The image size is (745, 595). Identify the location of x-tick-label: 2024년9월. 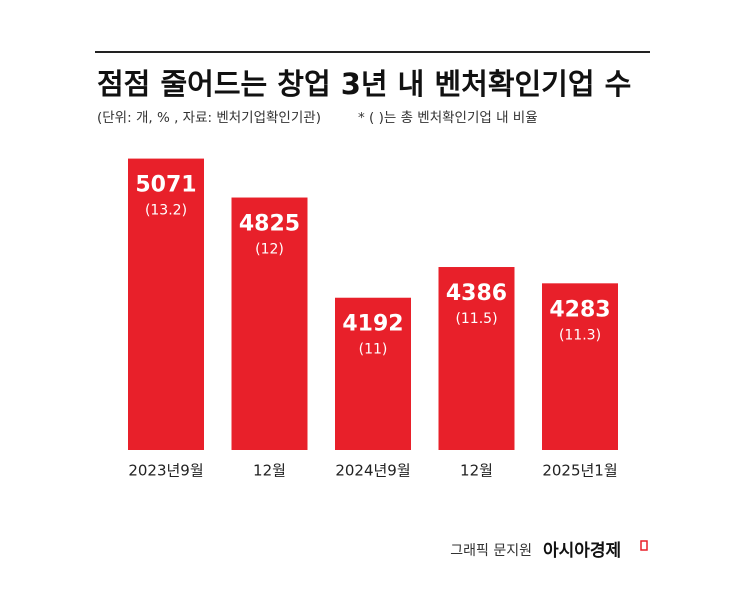
(372, 471).